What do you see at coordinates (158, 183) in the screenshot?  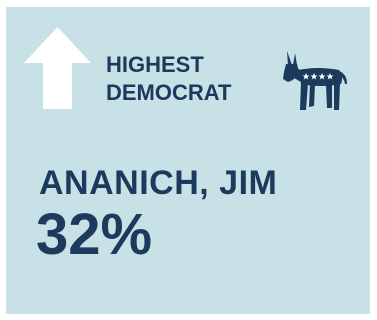 I see `legislator-name: ANANICH, JIM` at bounding box center [158, 183].